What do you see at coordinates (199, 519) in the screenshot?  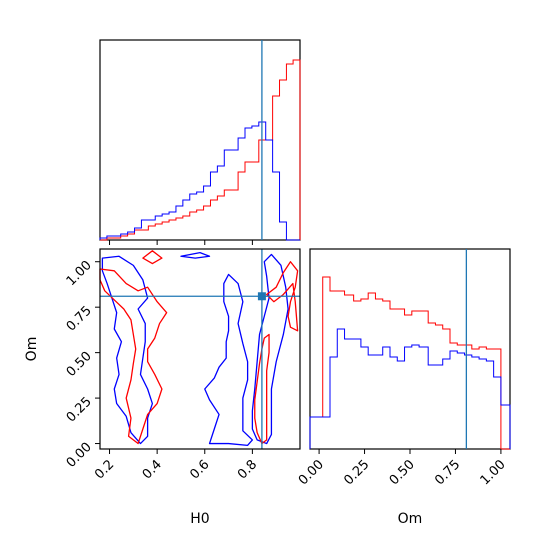 I see `x-axis-label-H0: H0` at bounding box center [199, 519].